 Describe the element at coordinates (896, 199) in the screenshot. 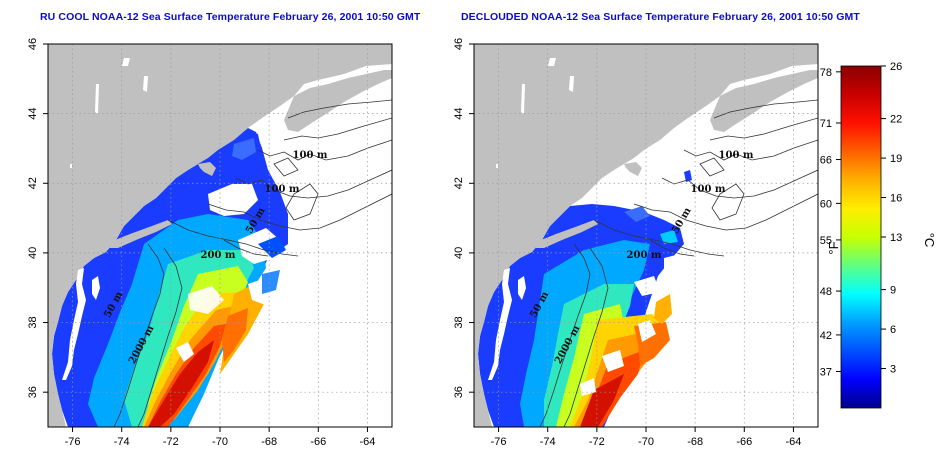

I see `colorbar-c-label: 16` at that location.